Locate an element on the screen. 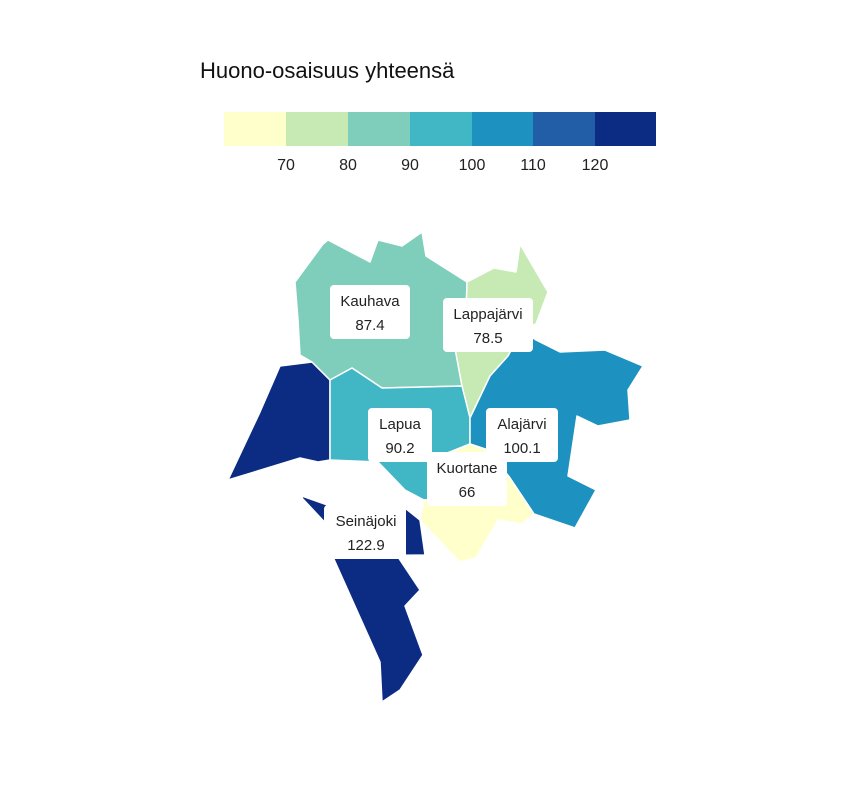  legend-tick-80: 80 is located at coordinates (348, 165).